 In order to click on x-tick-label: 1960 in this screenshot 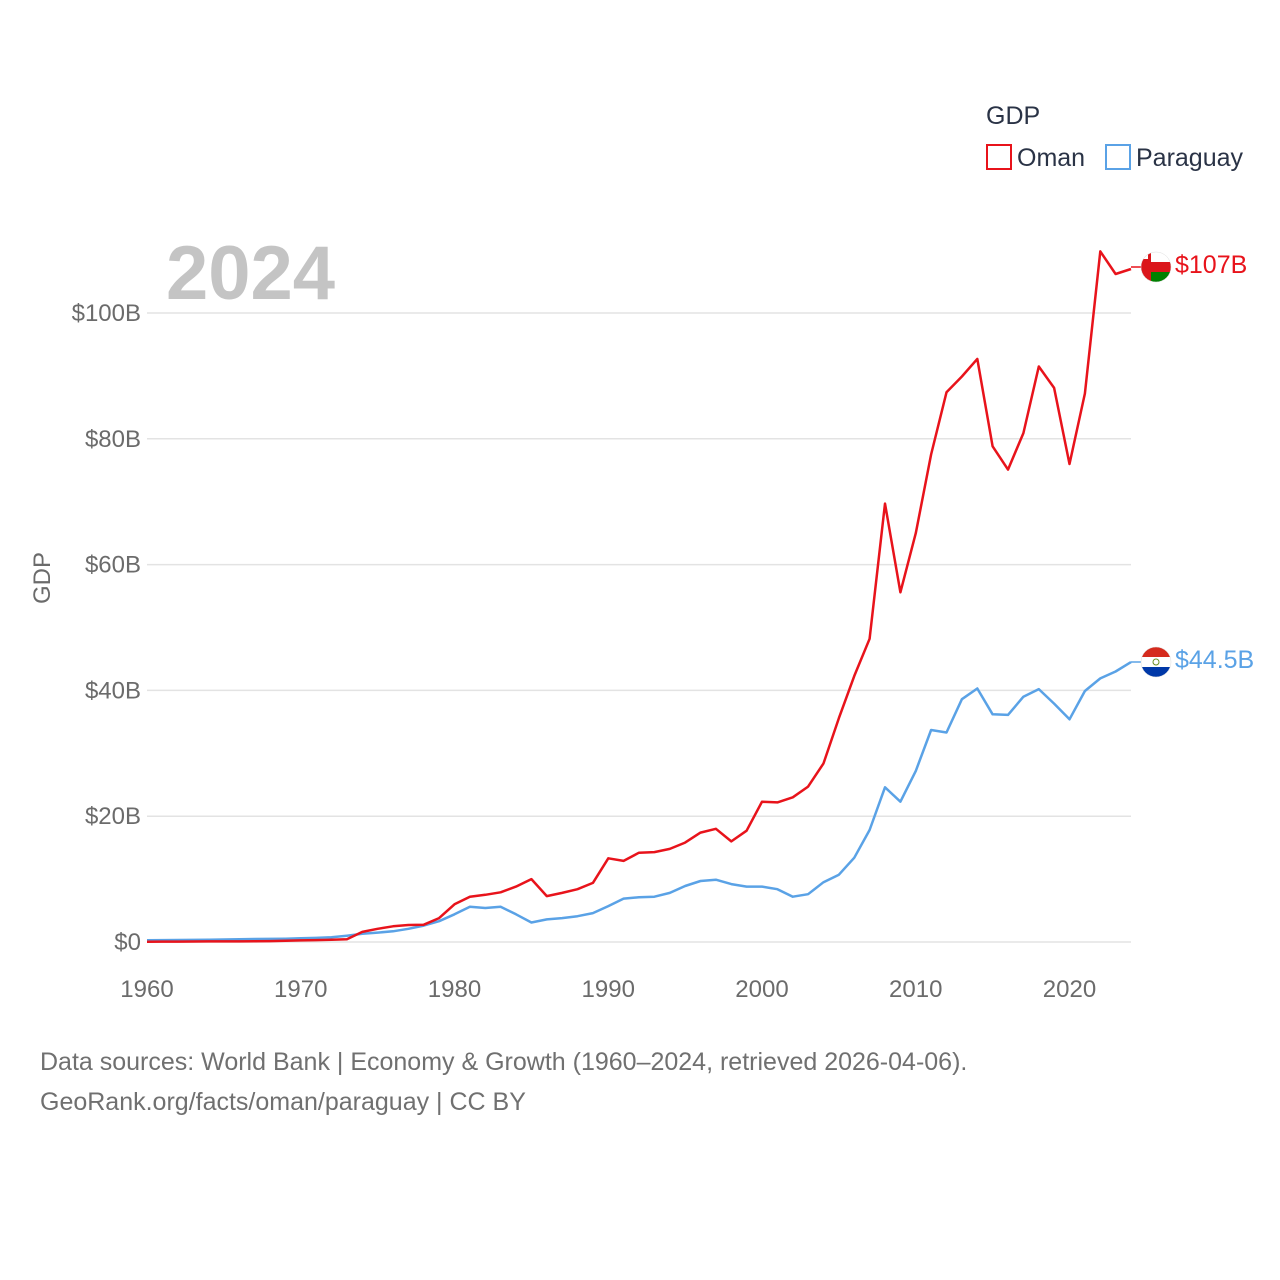, I will do `click(146, 989)`.